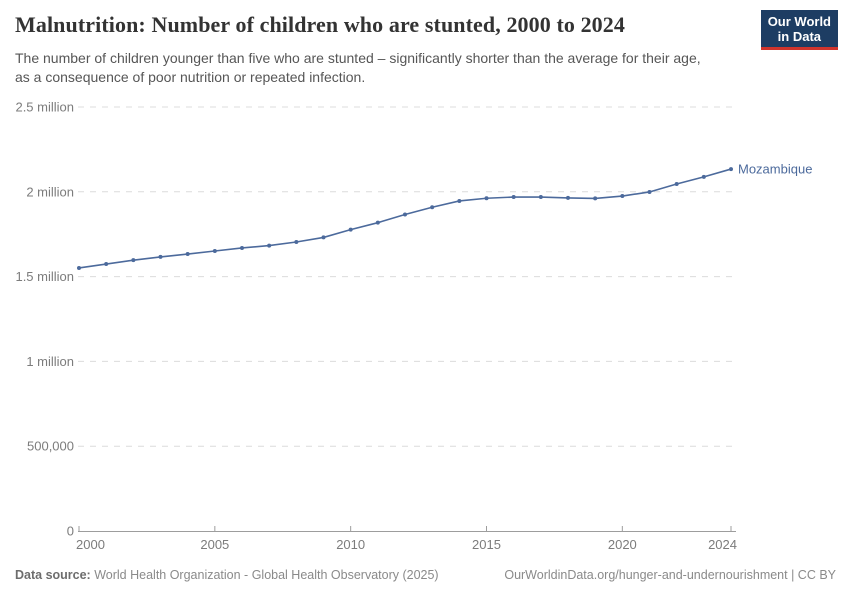 The height and width of the screenshot is (600, 850). Describe the element at coordinates (70, 531) in the screenshot. I see `y-axis-label: 0` at that location.